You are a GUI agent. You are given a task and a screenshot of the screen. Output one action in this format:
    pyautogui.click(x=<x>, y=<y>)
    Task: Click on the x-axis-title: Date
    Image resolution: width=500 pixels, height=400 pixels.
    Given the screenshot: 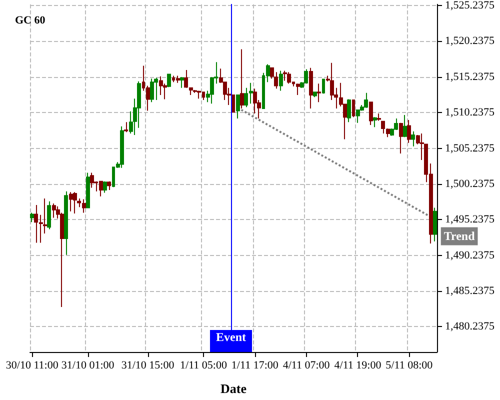 What is the action you would take?
    pyautogui.click(x=233, y=388)
    